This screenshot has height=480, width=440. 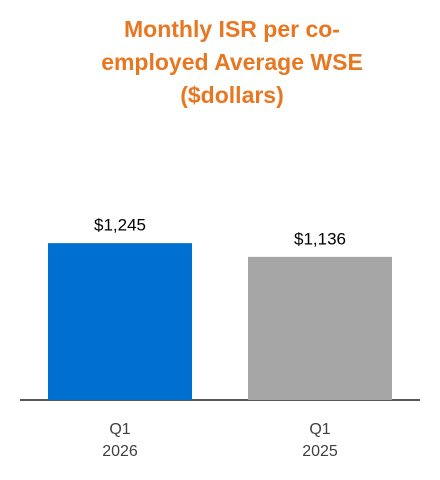 What do you see at coordinates (232, 95) in the screenshot?
I see `chart-title: ($dollars)` at bounding box center [232, 95].